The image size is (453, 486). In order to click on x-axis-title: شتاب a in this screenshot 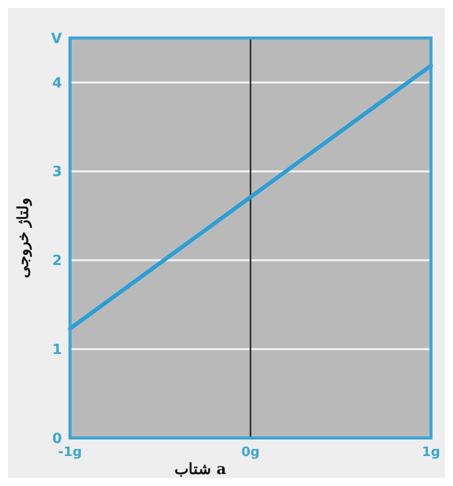, I will do `click(200, 469)`.